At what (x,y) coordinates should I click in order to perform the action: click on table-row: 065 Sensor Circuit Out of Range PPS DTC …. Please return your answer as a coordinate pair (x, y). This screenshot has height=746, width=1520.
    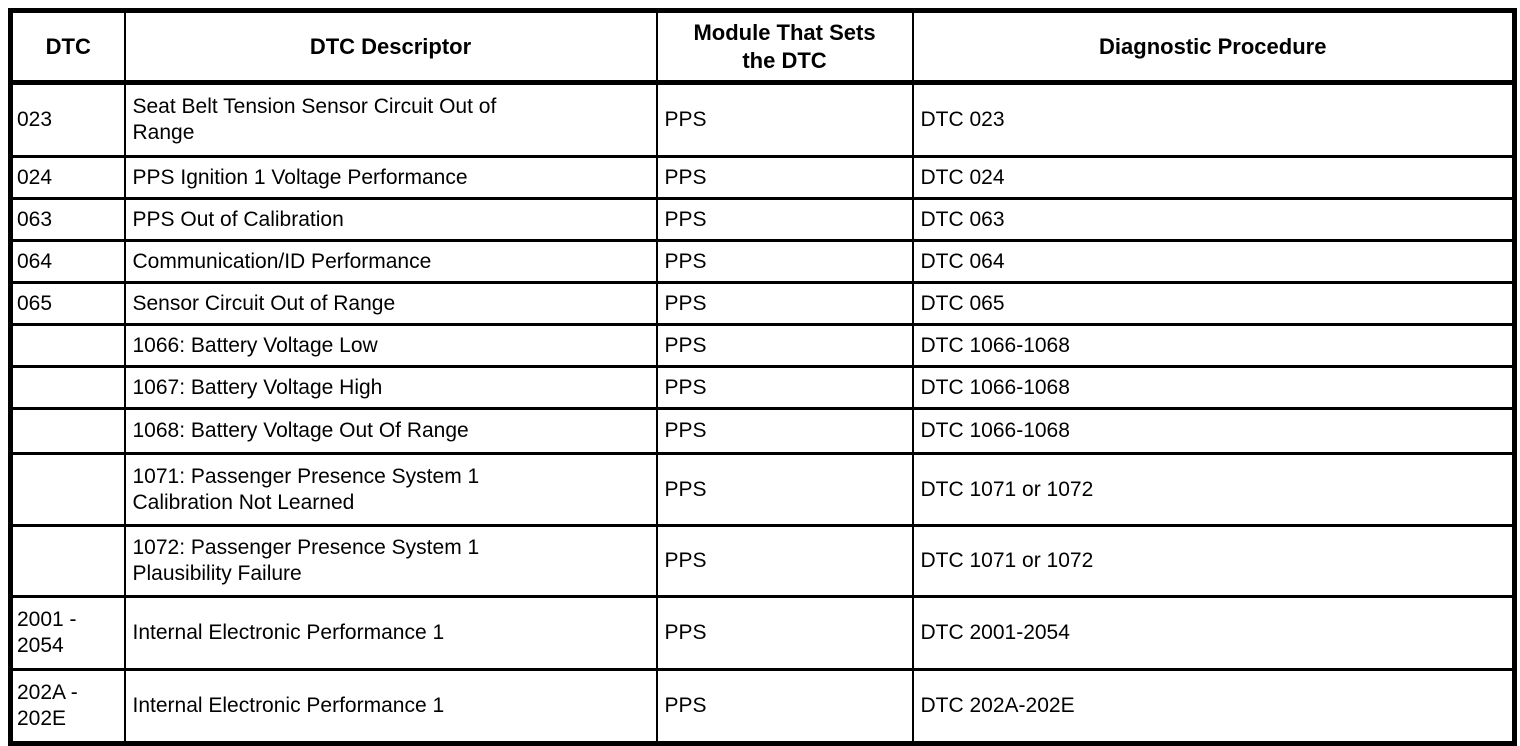
    Looking at the image, I should click on (762, 303).